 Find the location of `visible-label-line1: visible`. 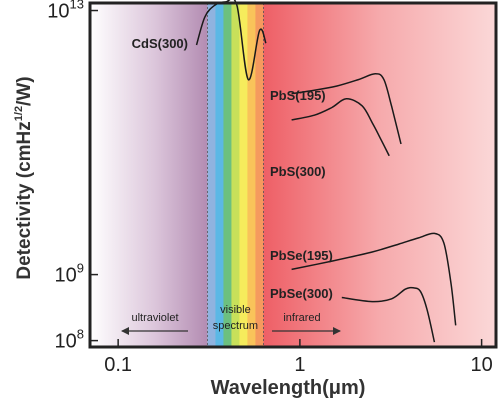

visible-label-line1: visible is located at coordinates (235, 310).